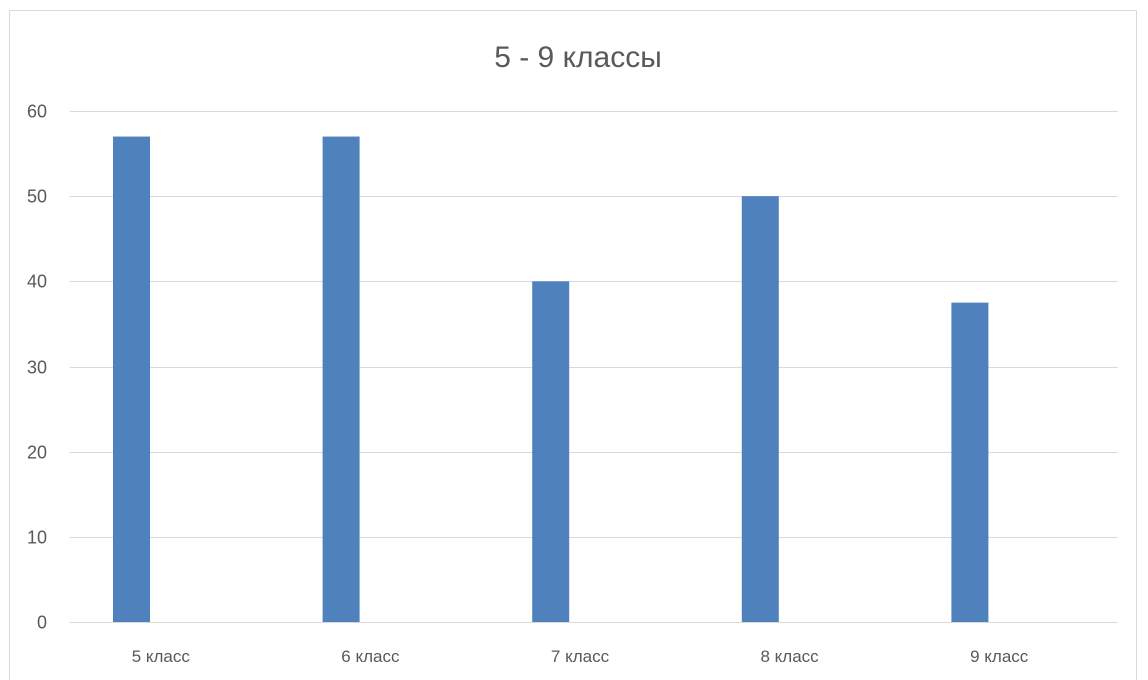  I want to click on y-tick-label: 20, so click(37, 453).